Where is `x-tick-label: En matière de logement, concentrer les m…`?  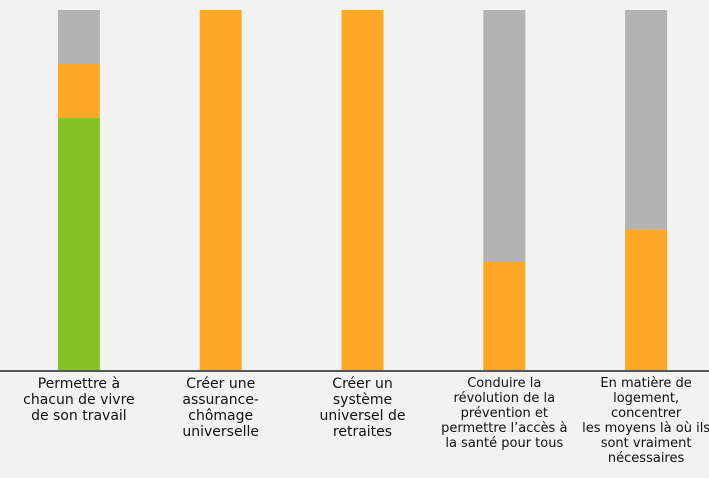
x-tick-label: En matière de logement, concentrer les m… is located at coordinates (645, 421).